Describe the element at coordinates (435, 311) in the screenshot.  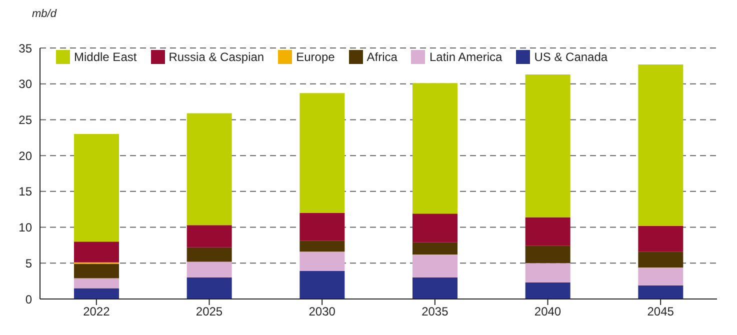
I see `x-tick-label: 2035` at that location.